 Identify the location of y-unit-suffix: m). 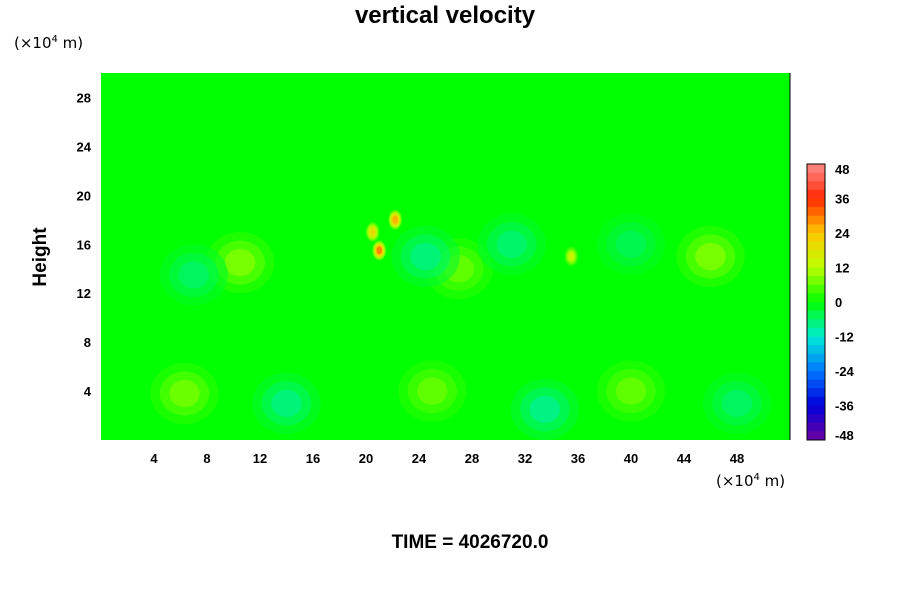
(70, 43).